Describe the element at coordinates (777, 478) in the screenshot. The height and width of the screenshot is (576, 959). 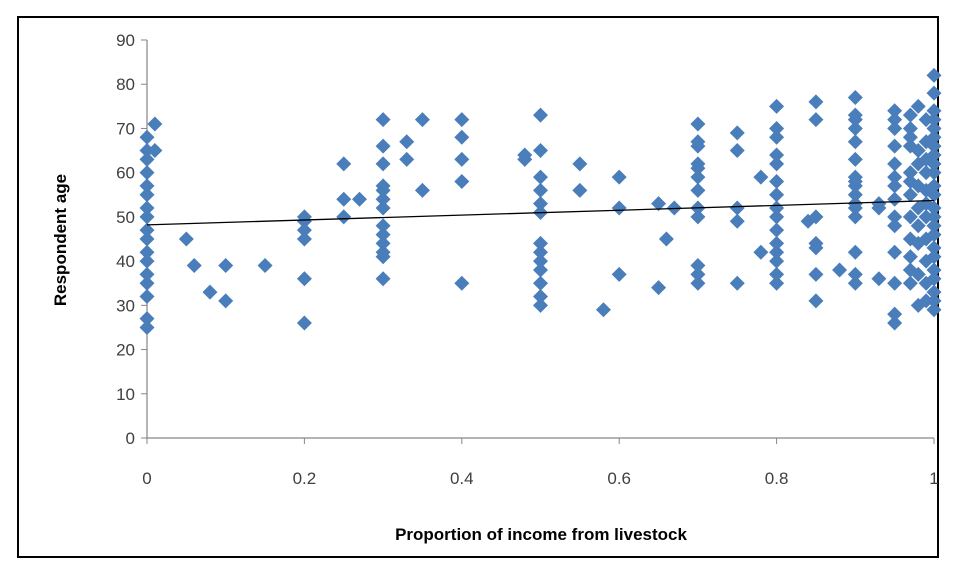
I see `x-tick-label: 0.8` at that location.